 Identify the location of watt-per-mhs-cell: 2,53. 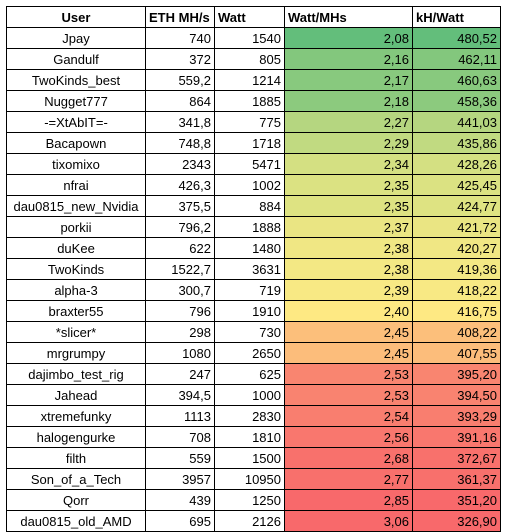
(348, 374).